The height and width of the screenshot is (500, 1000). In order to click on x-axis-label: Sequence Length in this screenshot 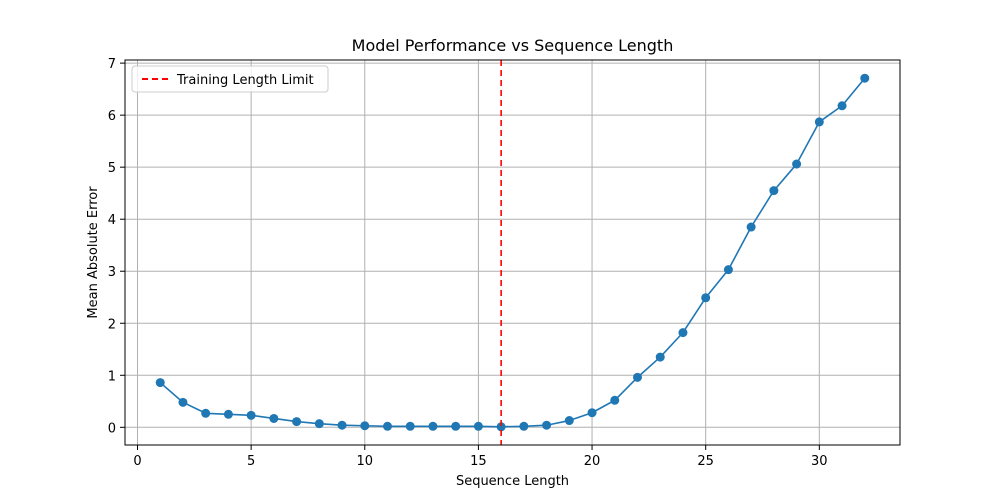, I will do `click(512, 481)`.